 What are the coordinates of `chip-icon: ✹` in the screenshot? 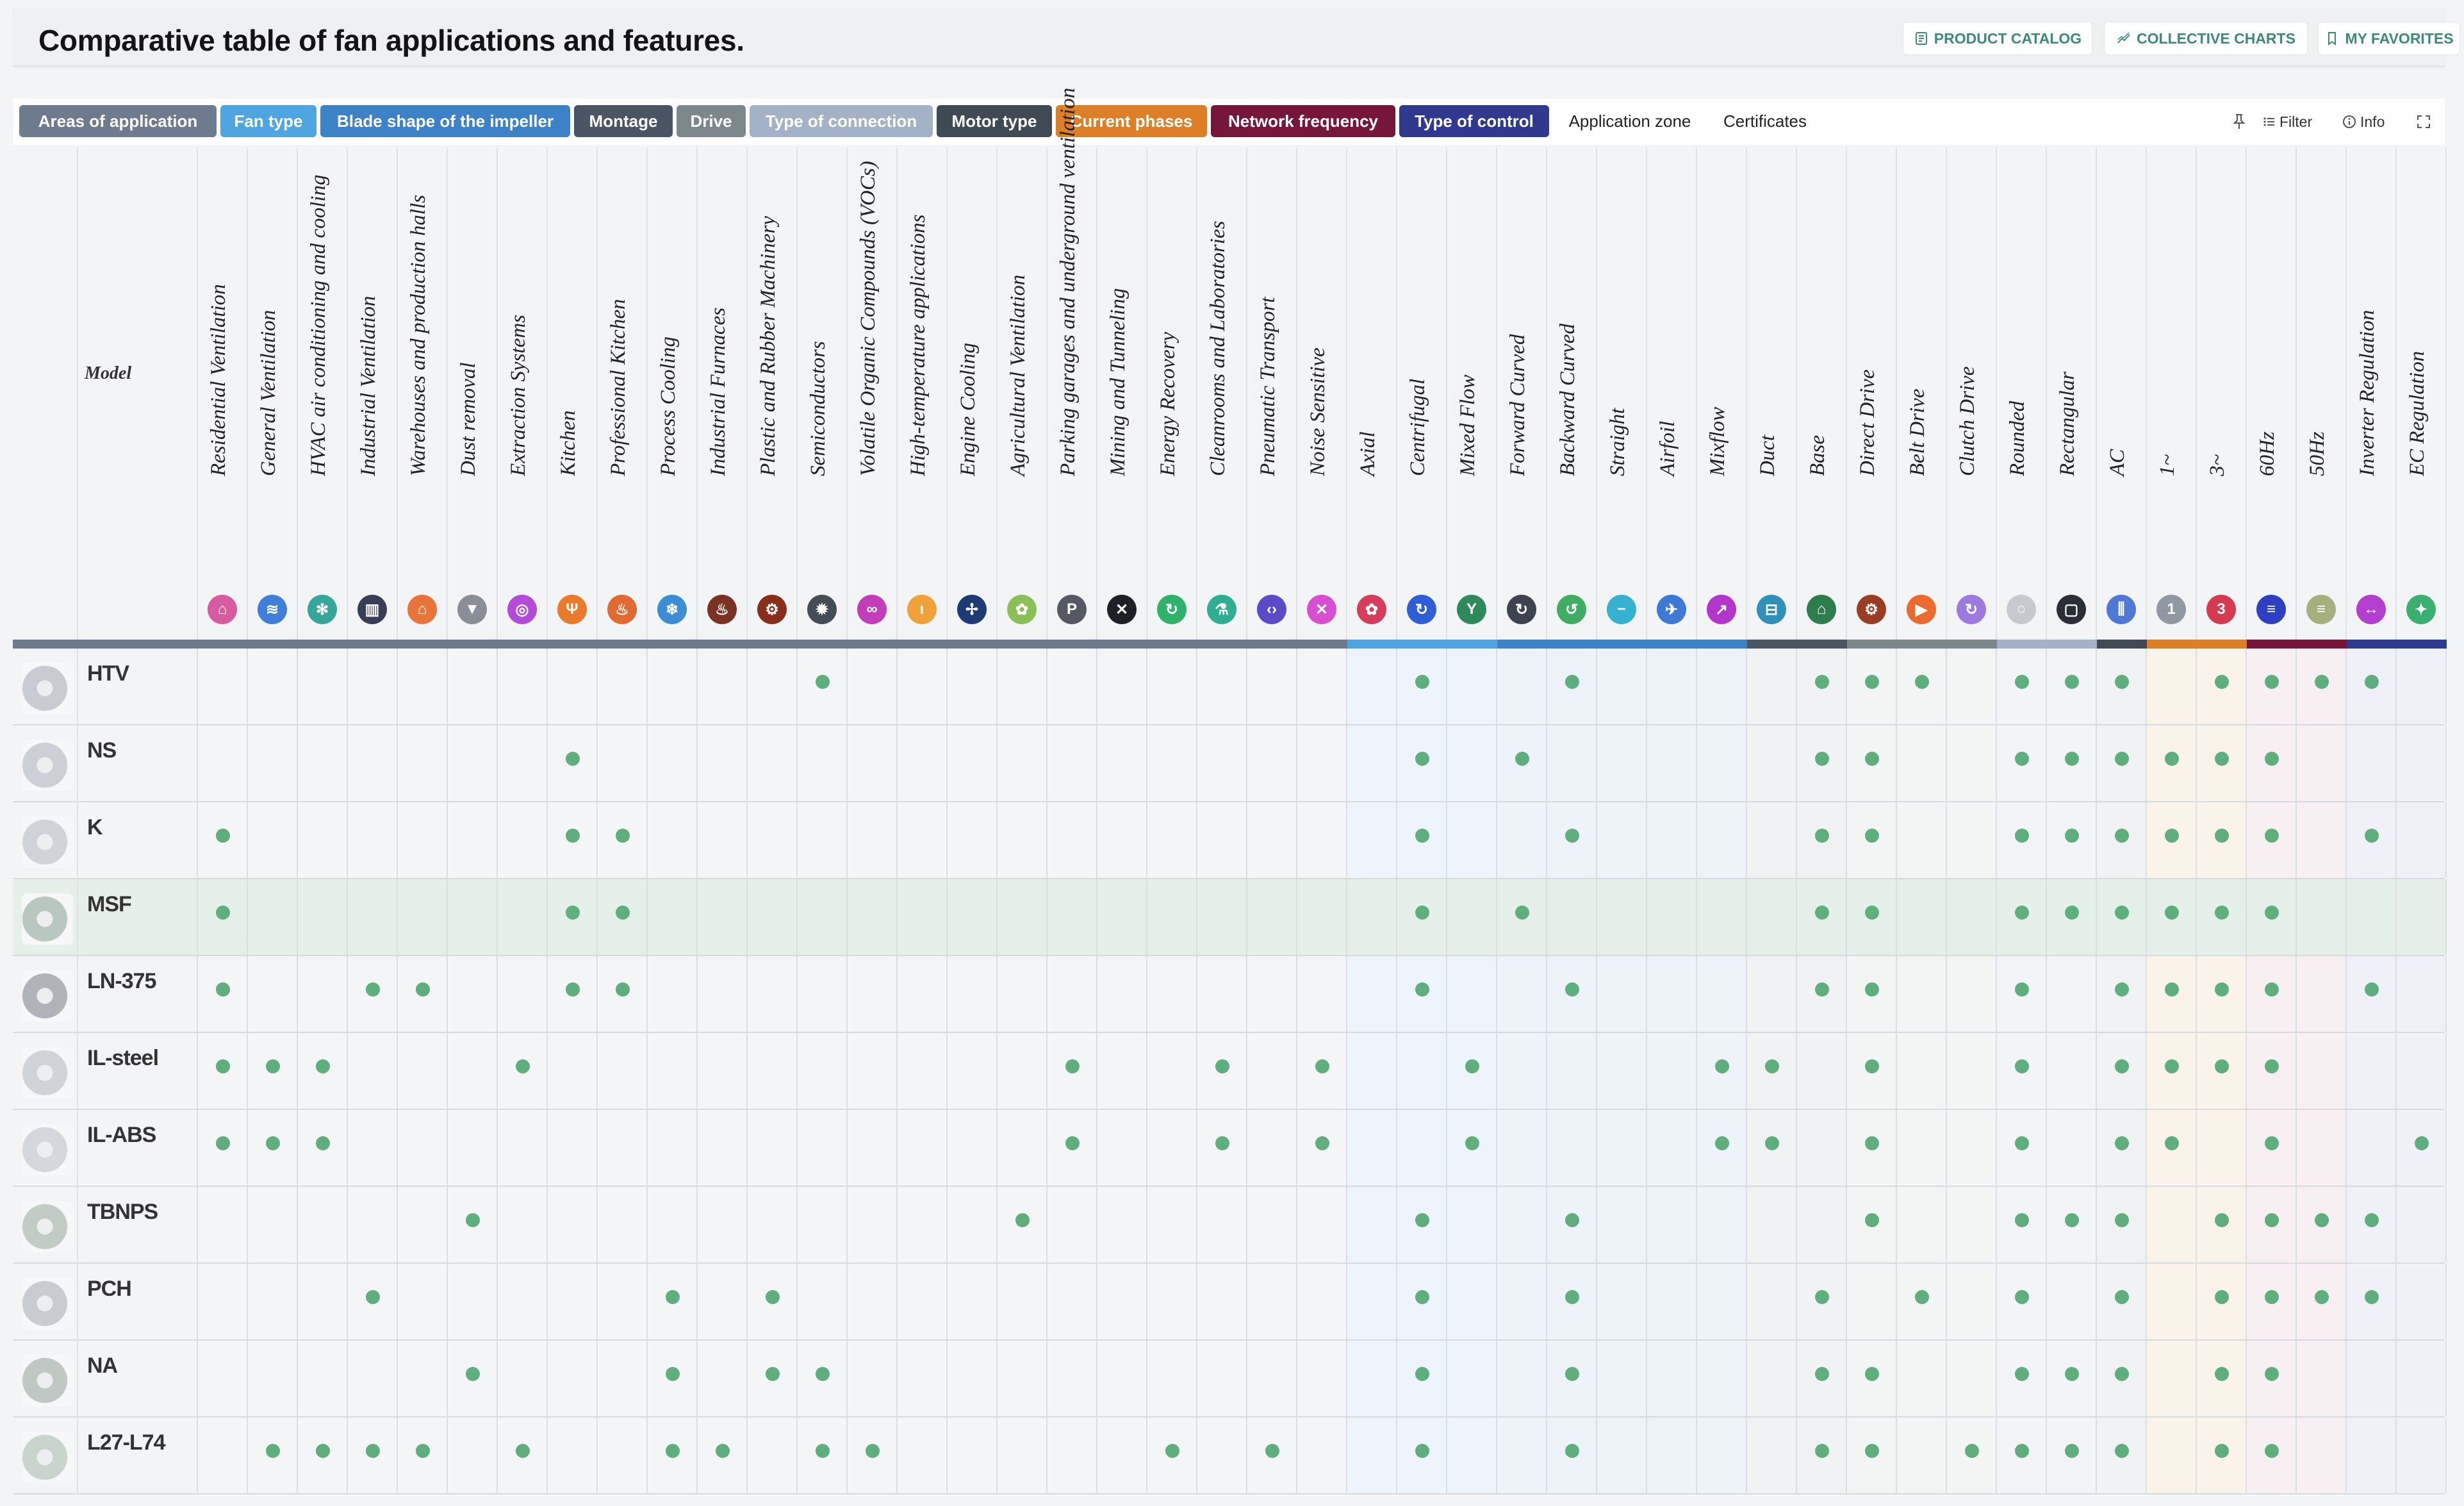 It's located at (822, 609).